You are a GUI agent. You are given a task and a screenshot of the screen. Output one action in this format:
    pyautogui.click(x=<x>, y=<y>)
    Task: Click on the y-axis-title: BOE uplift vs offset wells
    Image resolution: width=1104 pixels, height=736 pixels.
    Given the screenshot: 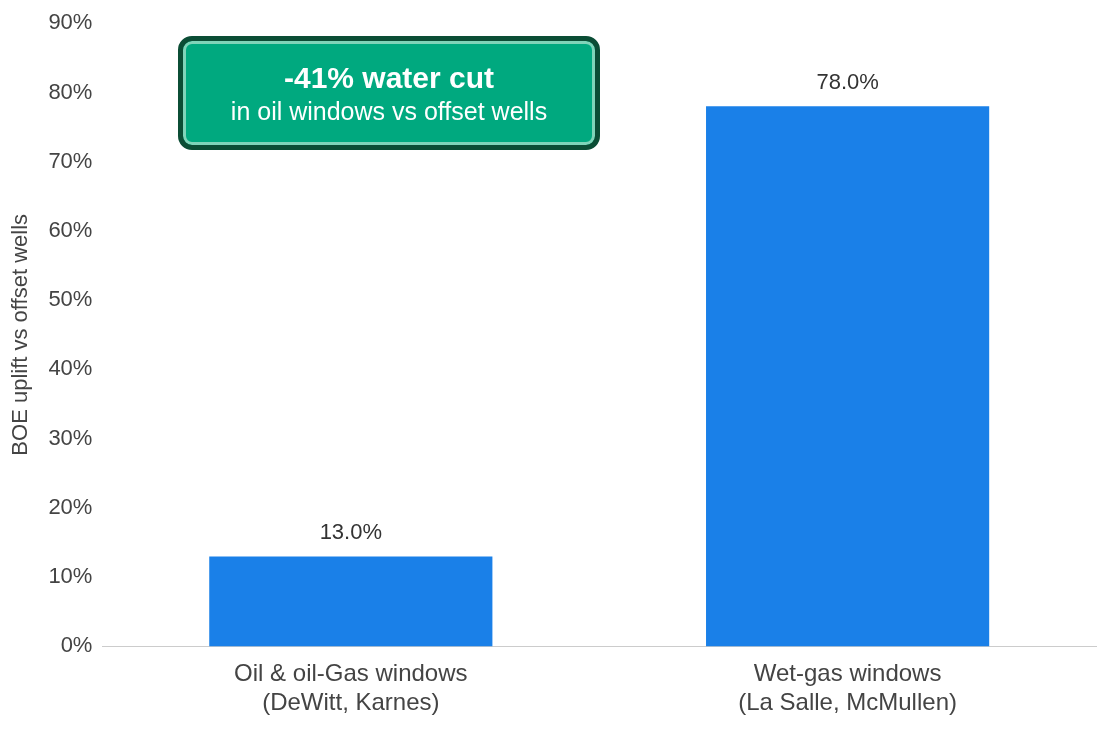 What is the action you would take?
    pyautogui.click(x=20, y=334)
    